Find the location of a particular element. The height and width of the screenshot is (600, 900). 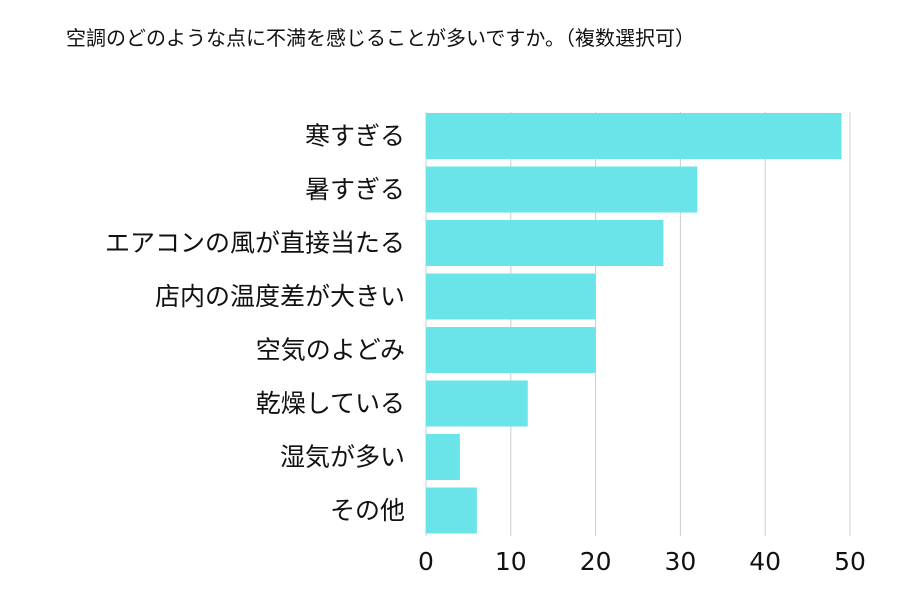

category-label: 湿気が多い is located at coordinates (342, 457).